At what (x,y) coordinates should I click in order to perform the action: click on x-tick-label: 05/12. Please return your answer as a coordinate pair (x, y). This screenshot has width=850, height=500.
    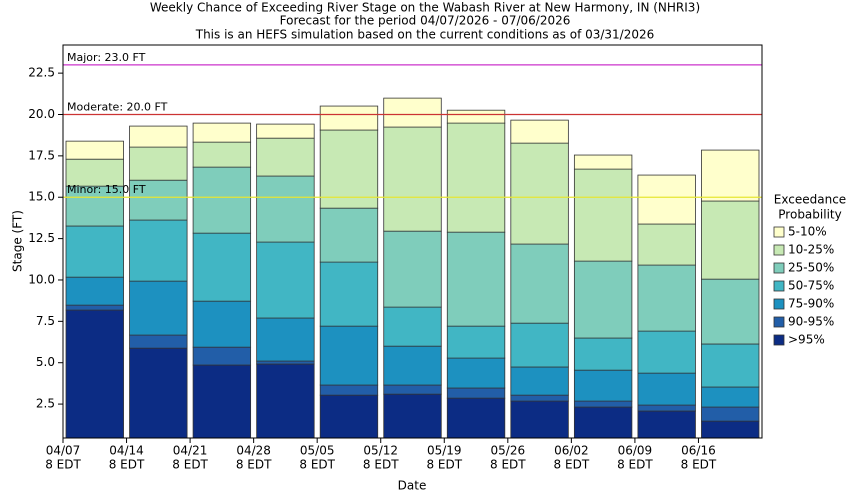
    Looking at the image, I should click on (380, 451).